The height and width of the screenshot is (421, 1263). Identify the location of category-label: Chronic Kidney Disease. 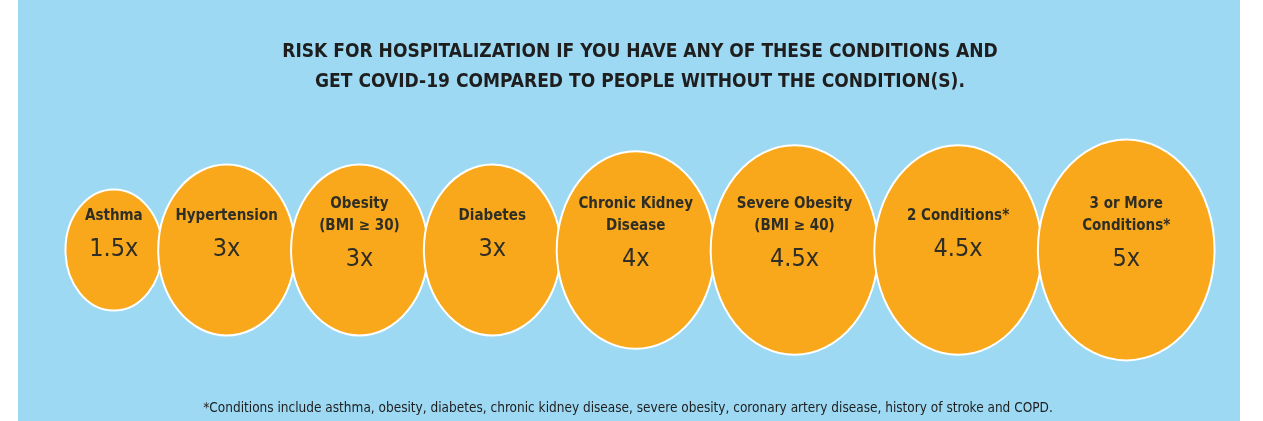
(636, 214).